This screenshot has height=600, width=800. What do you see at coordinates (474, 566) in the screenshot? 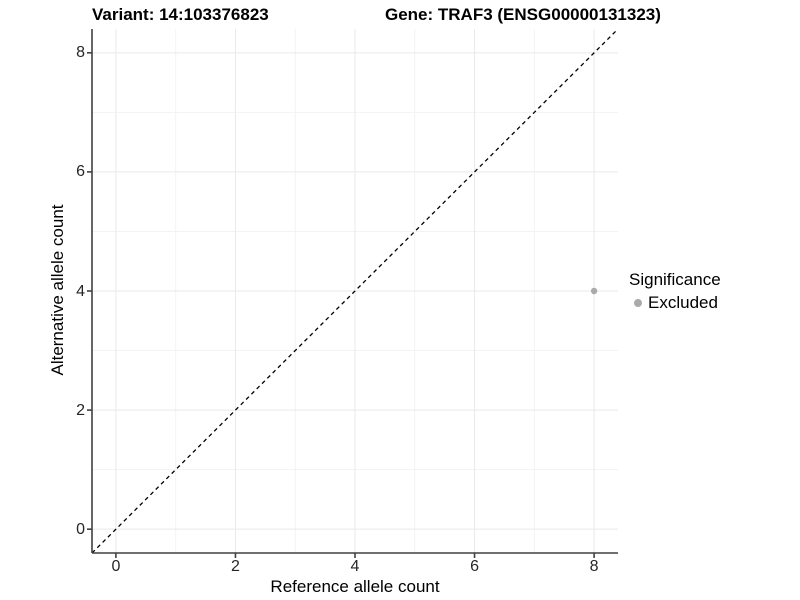
I see `x-tick-label: 6` at bounding box center [474, 566].